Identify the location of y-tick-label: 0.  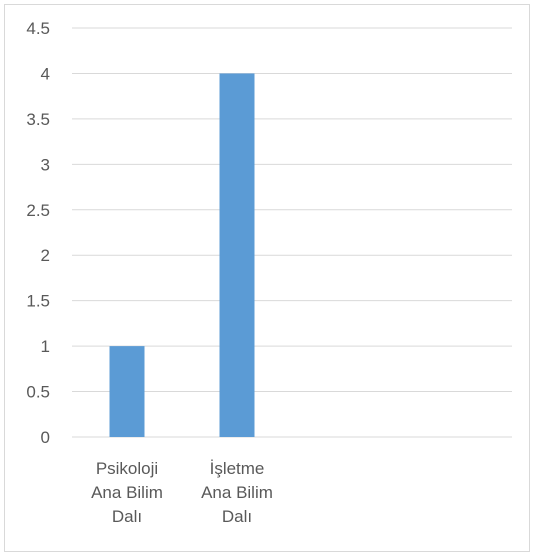
(45, 437).